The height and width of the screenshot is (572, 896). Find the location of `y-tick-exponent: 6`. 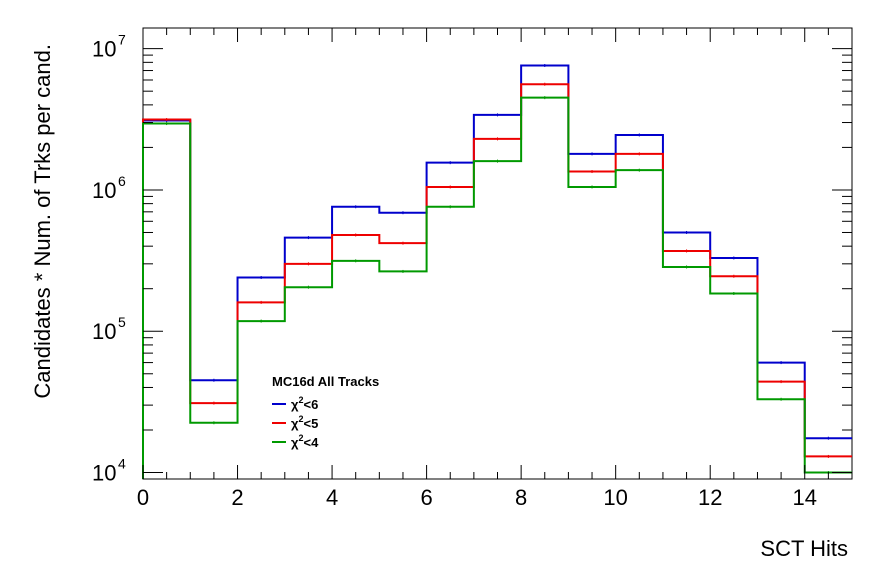

y-tick-exponent: 6 is located at coordinates (122, 181).